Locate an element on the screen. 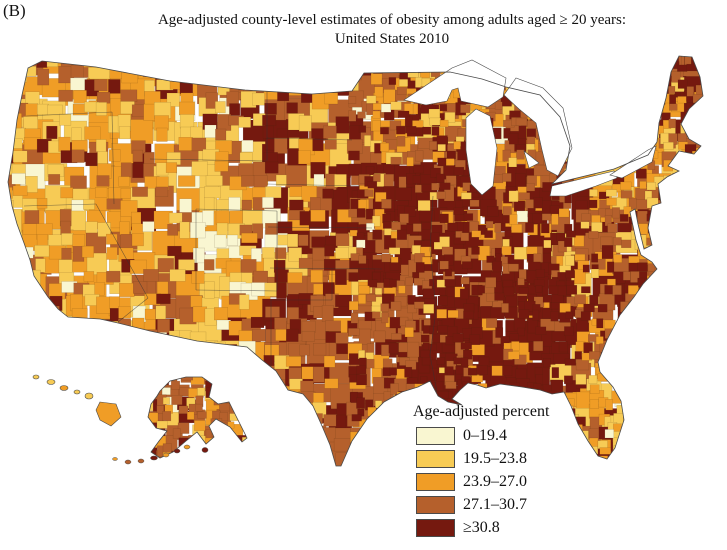 This screenshot has height=550, width=727. figure-title-line2: United States 2010 is located at coordinates (392, 39).